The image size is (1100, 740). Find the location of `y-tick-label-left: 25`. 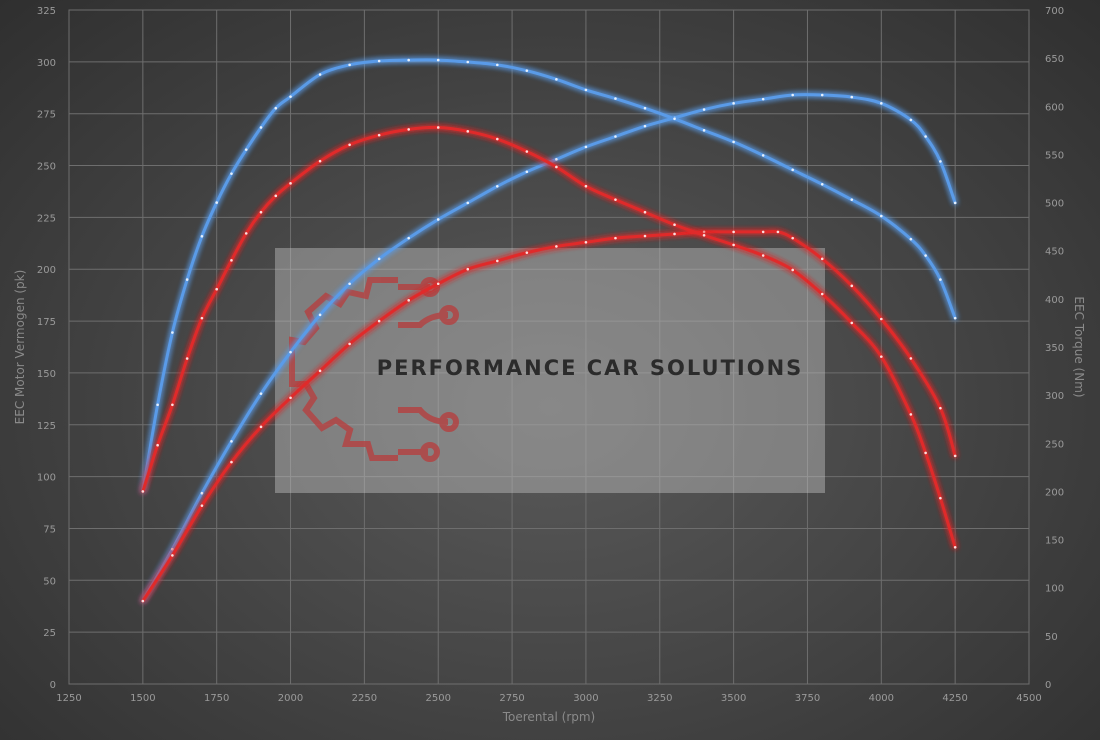

y-tick-label-left: 25 is located at coordinates (49, 633).